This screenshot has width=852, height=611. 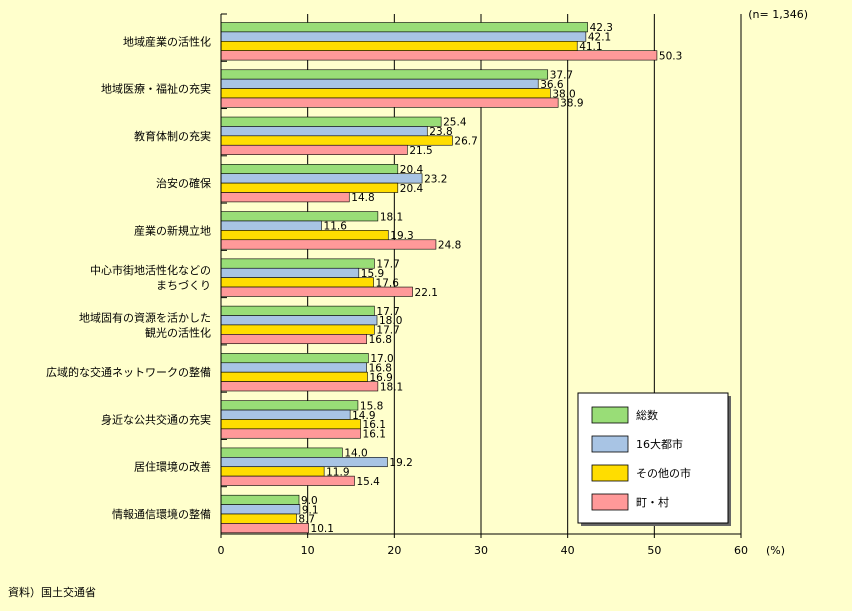 What do you see at coordinates (381, 359) in the screenshot?
I see `data-label: 17.0` at bounding box center [381, 359].